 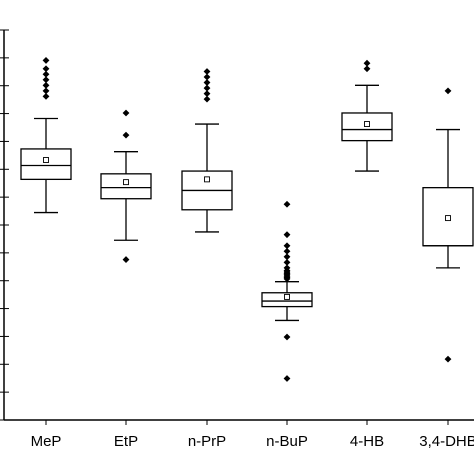 I want to click on x-tick-label: n-BuP, so click(x=287, y=441).